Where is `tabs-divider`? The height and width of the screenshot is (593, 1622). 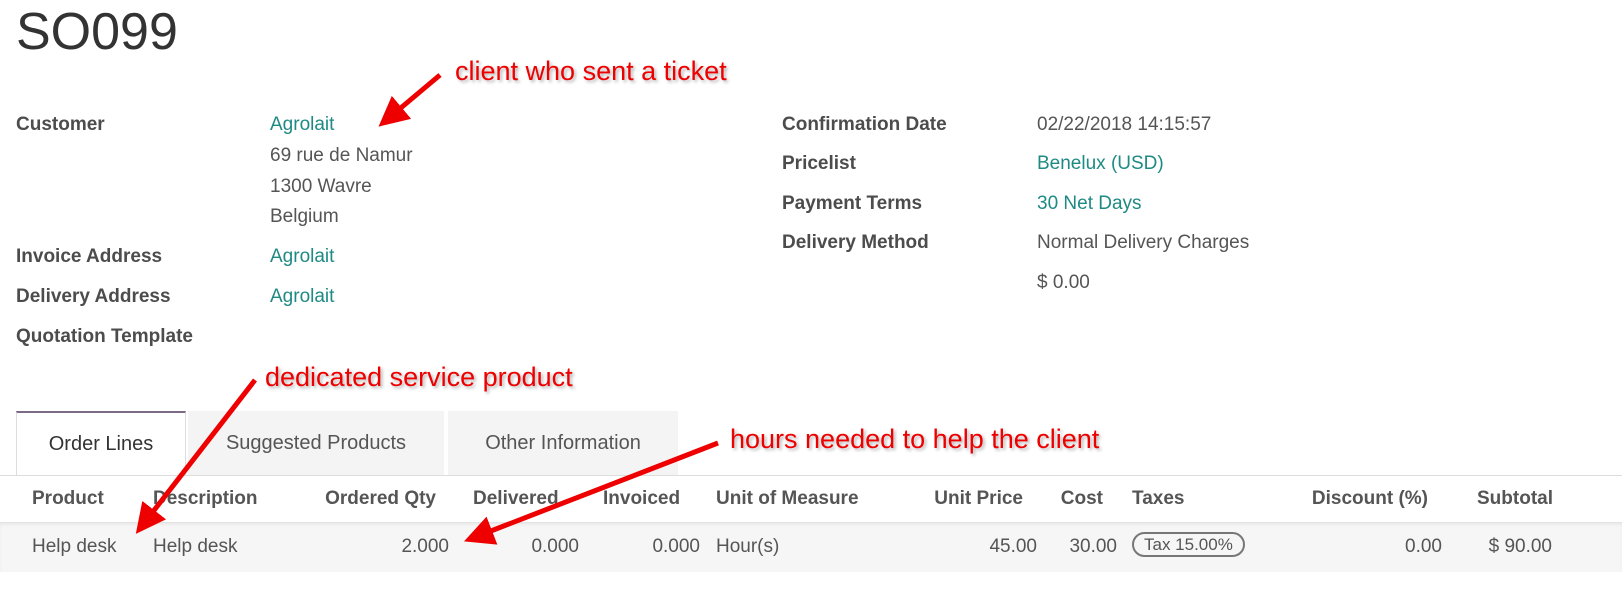 tabs-divider is located at coordinates (811, 475).